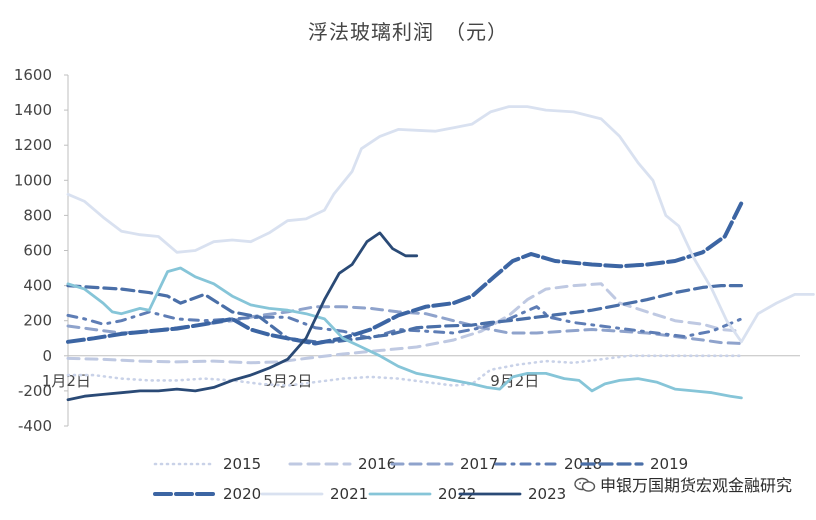  What do you see at coordinates (547, 494) in the screenshot?
I see `legend-label-2023: 2023` at bounding box center [547, 494].